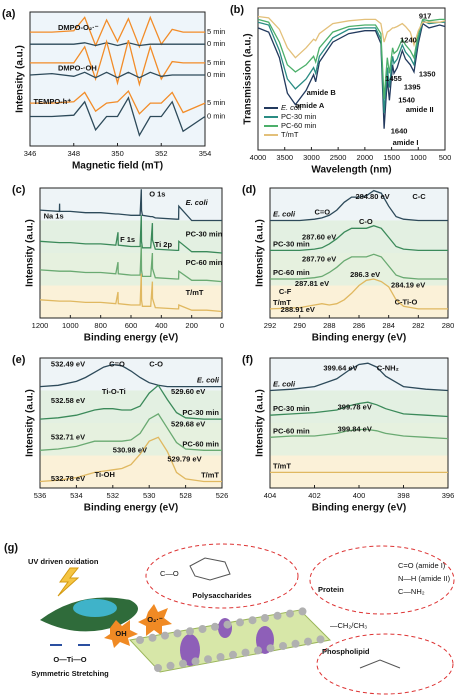 The height and width of the screenshot is (700, 458). What do you see at coordinates (403, 495) in the screenshot?
I see `x-tick-label: 398` at bounding box center [403, 495].